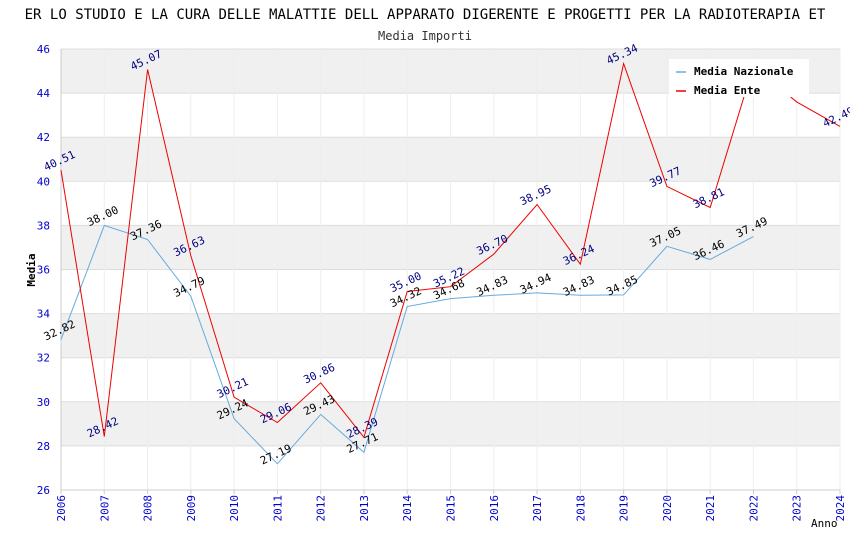  What do you see at coordinates (744, 71) in the screenshot?
I see `legend-label-media-nazionale: Media Nazionale` at bounding box center [744, 71].